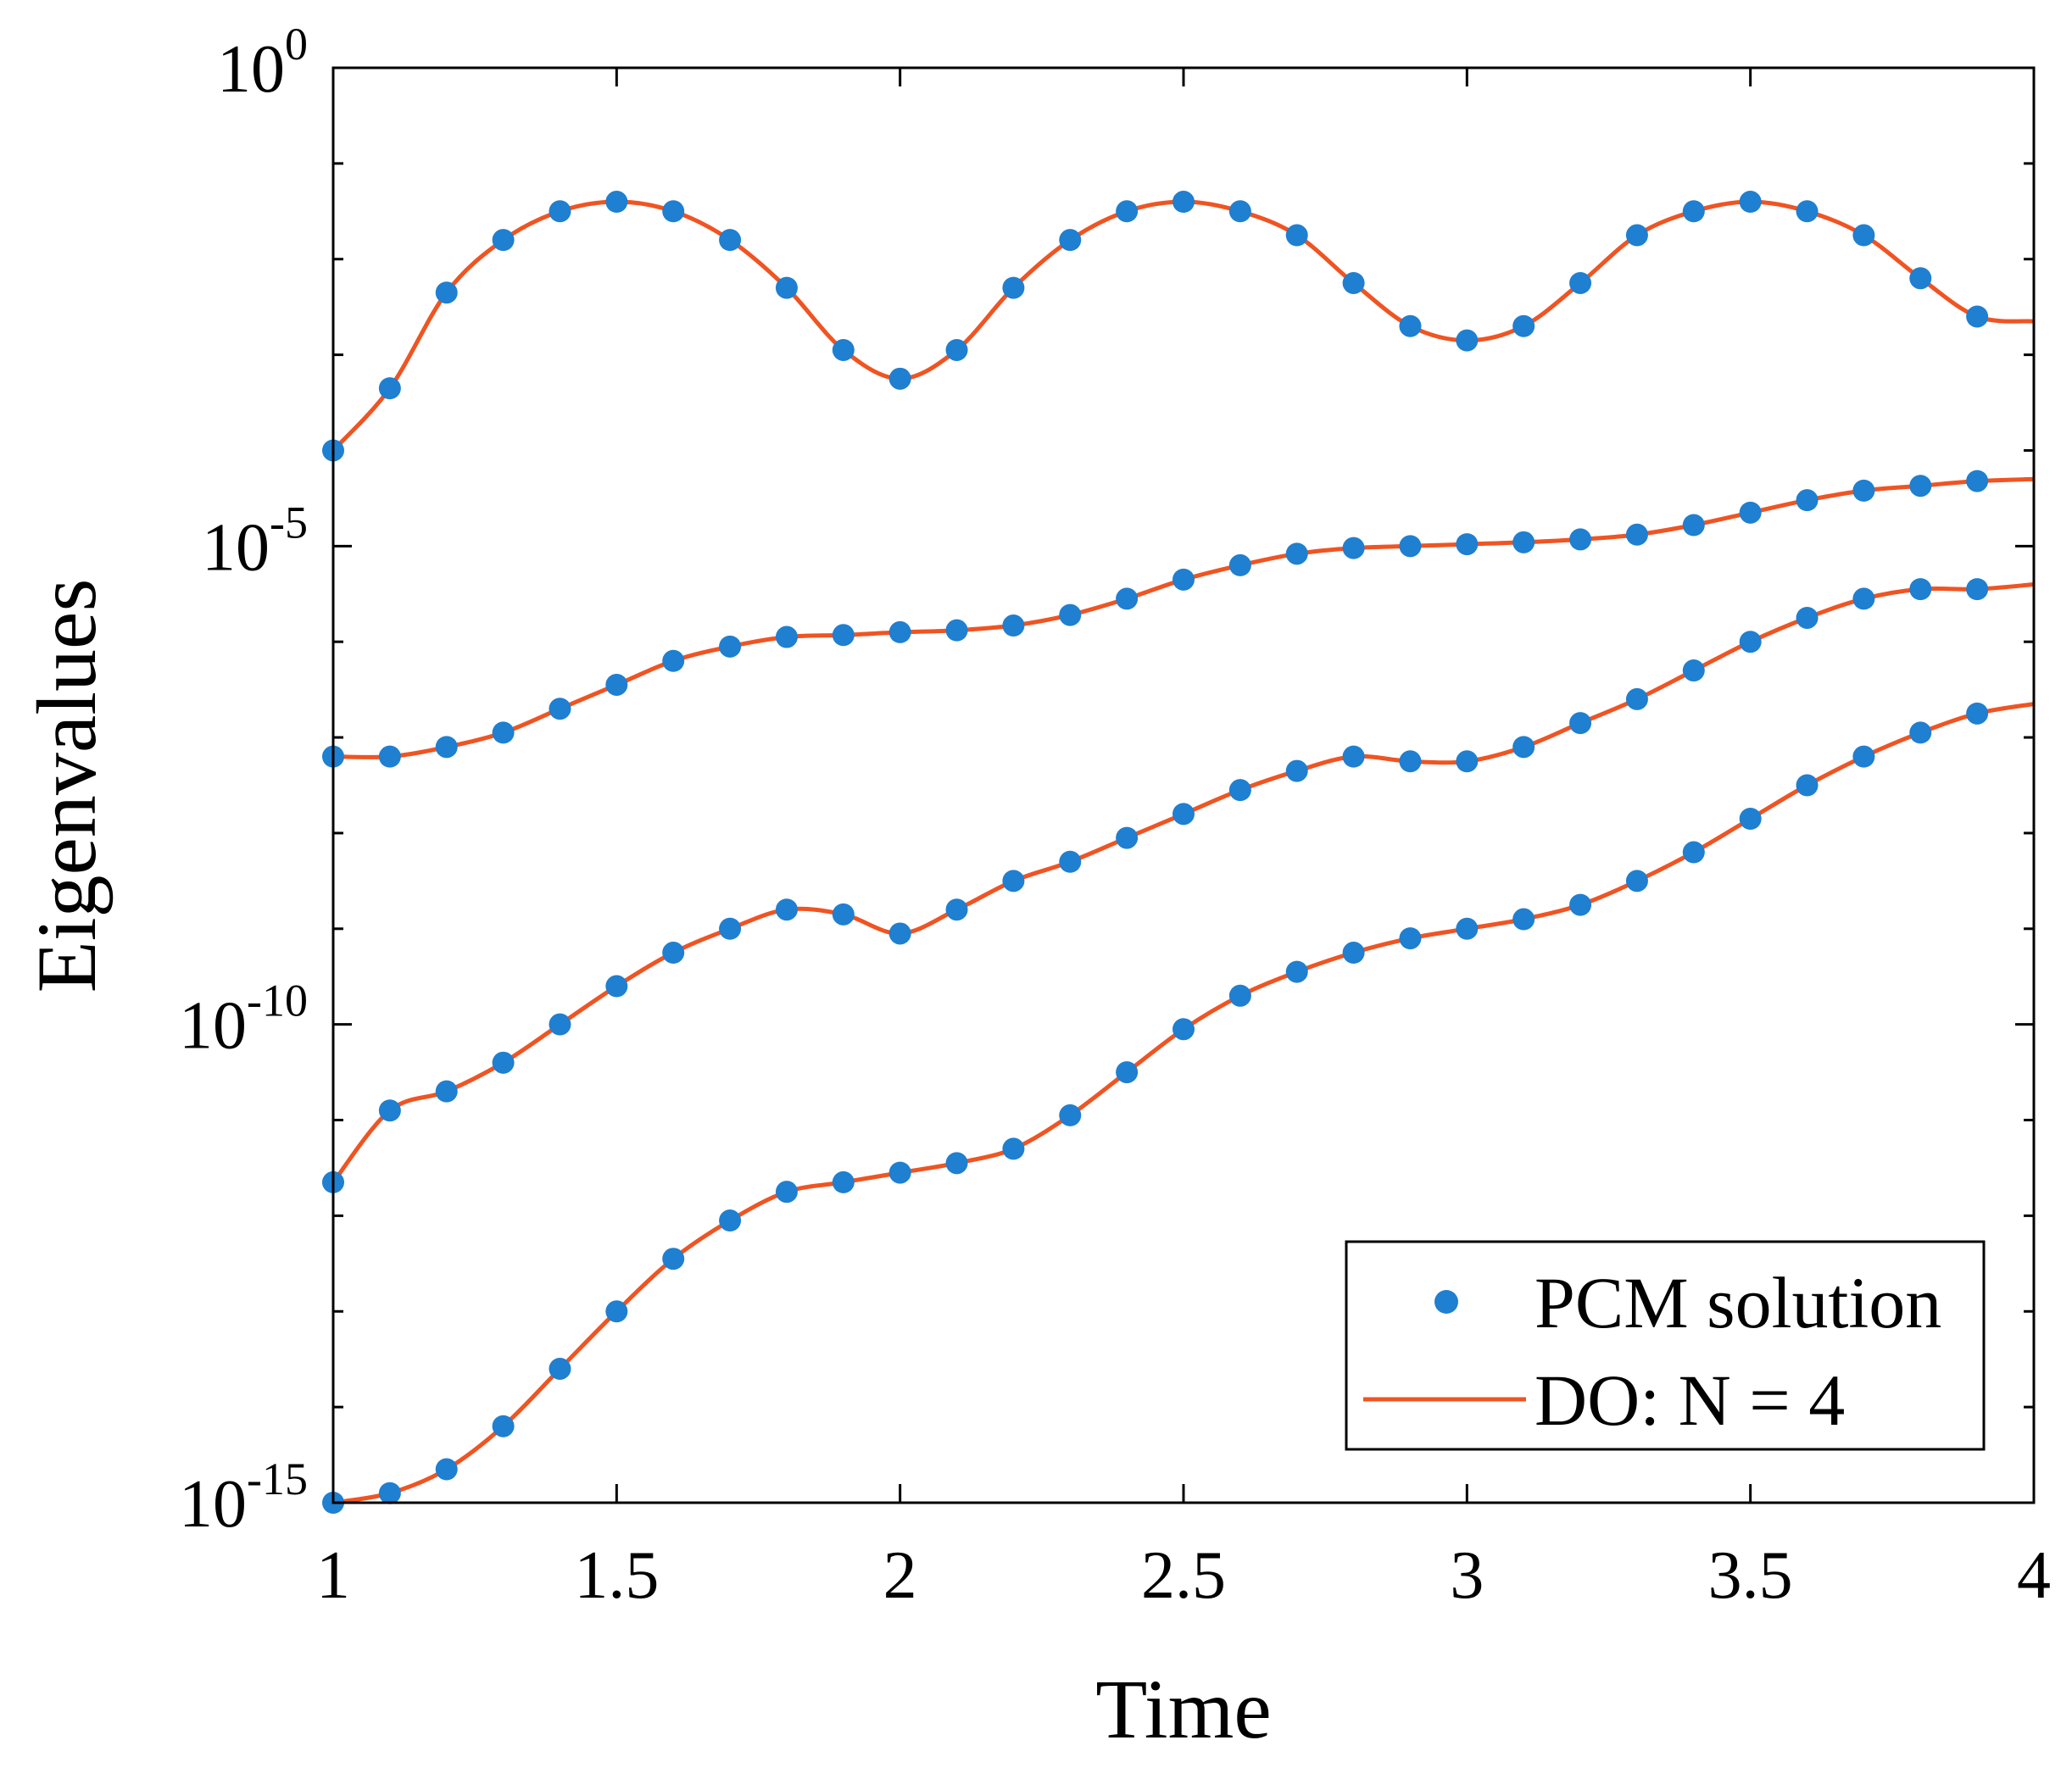 Image resolution: width=2072 pixels, height=1768 pixels. Describe the element at coordinates (1738, 1302) in the screenshot. I see `legend-pcm-label: PCM solution` at that location.